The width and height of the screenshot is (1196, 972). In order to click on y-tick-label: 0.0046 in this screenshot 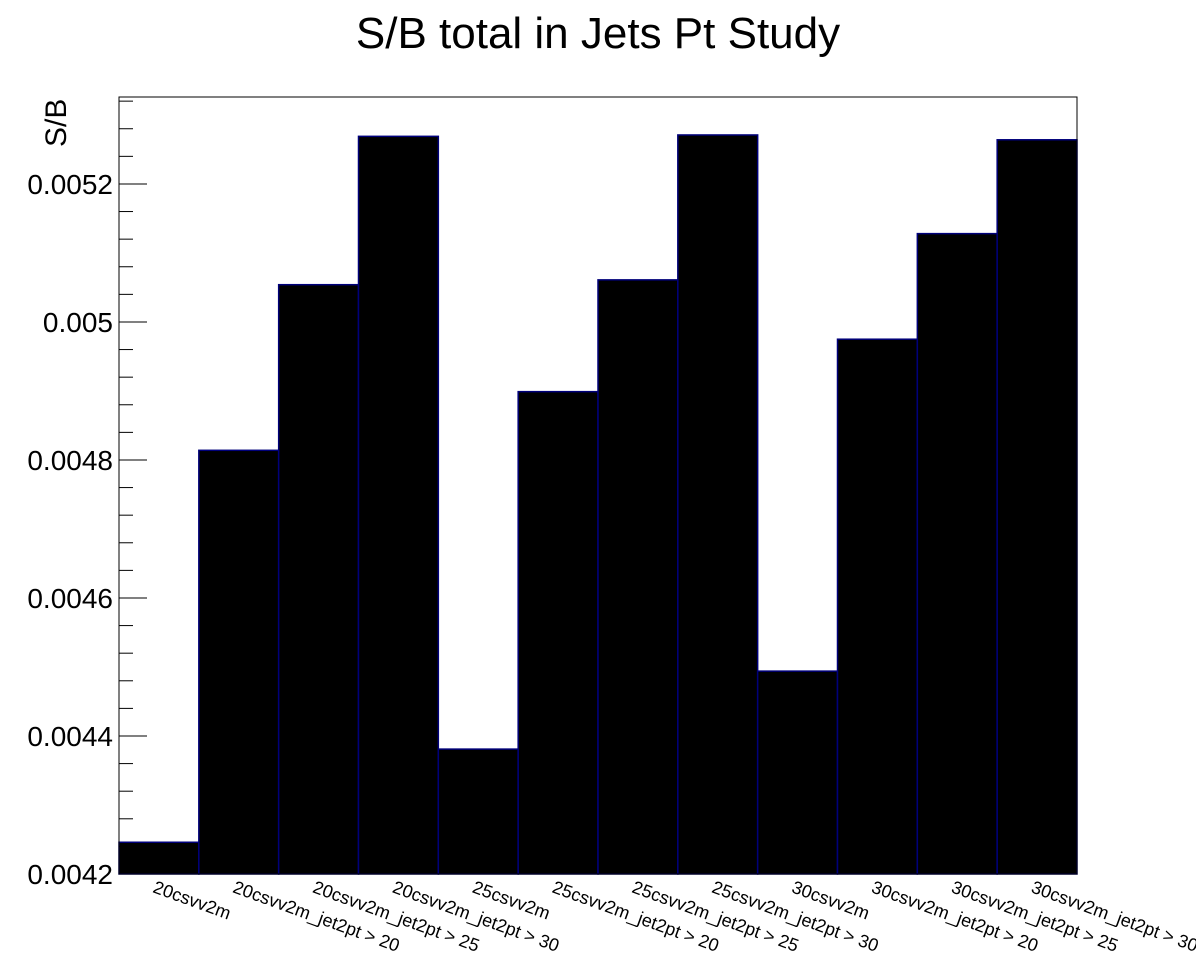, I will do `click(70, 598)`.